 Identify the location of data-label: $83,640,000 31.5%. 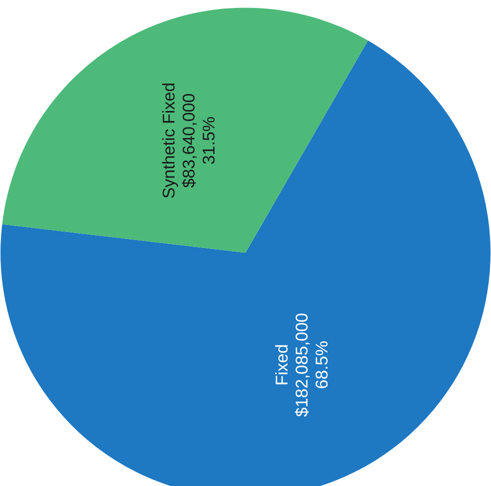
(199, 140).